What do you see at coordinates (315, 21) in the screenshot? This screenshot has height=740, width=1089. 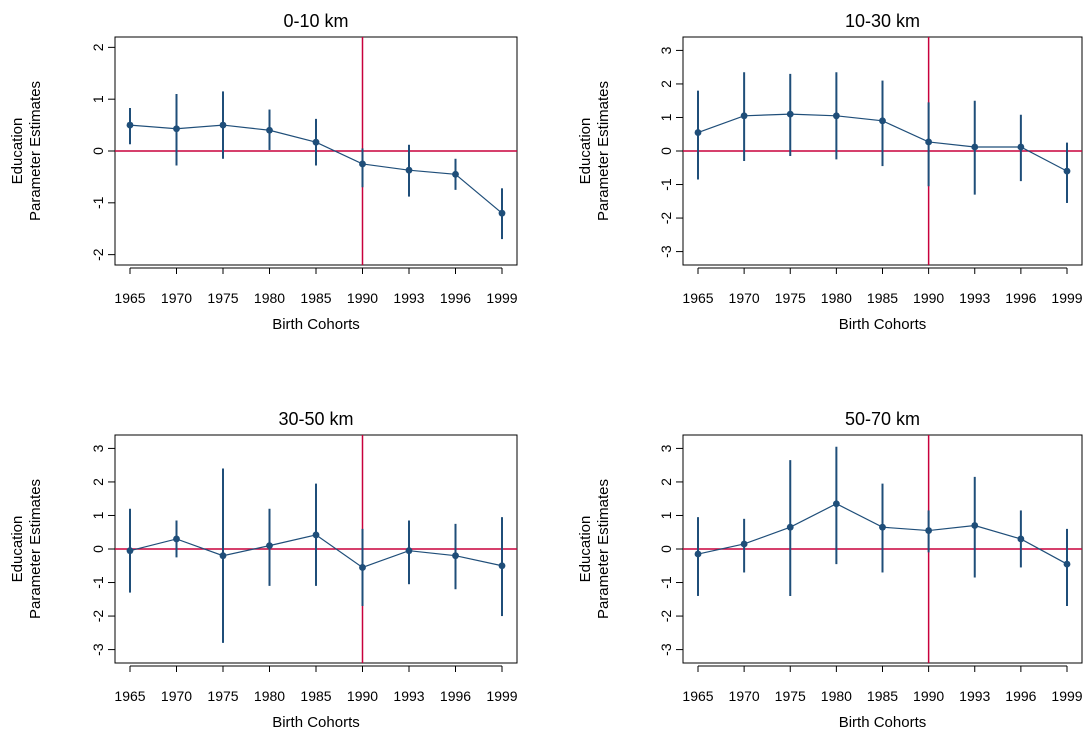 I see `panel-title: 0-10 km` at bounding box center [315, 21].